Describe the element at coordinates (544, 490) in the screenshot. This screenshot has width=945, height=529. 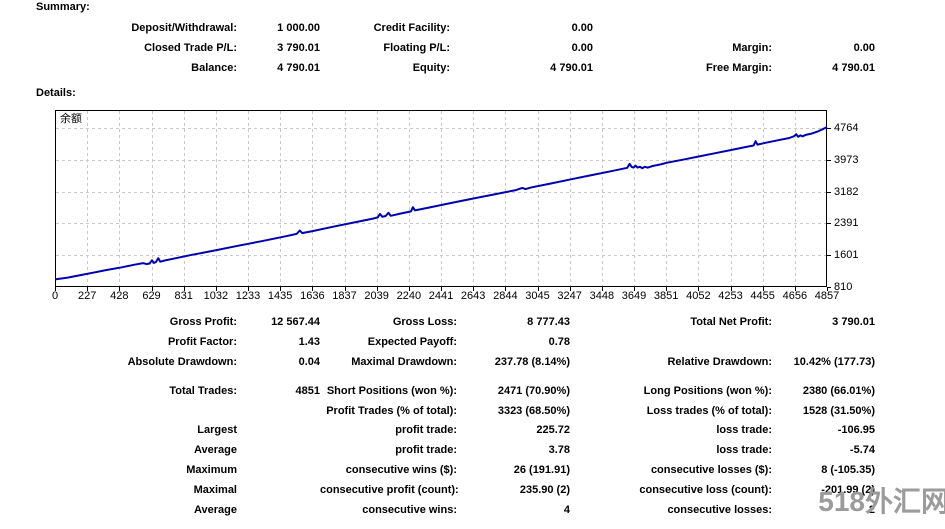
I see `consecutive-profit-count-value: 235.90 (2)` at that location.